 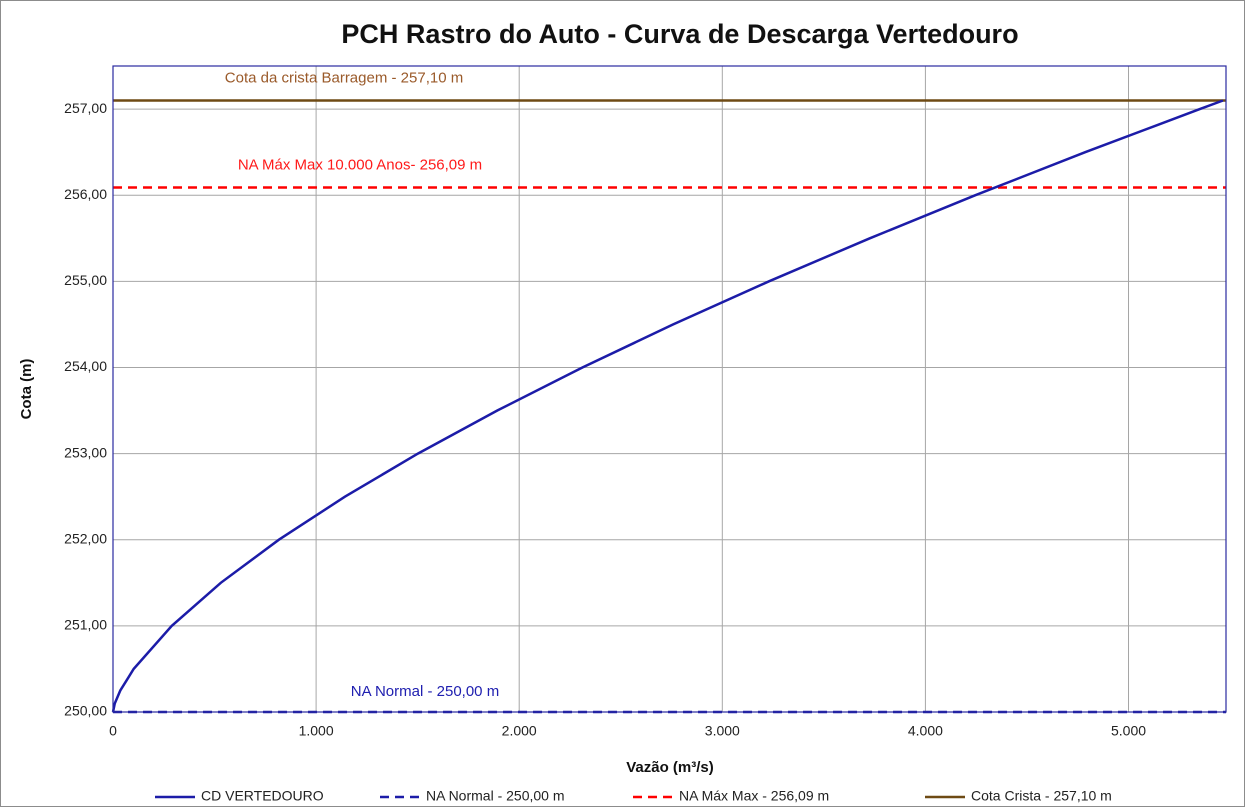 What do you see at coordinates (316, 731) in the screenshot?
I see `x-tick-label: 1.000` at bounding box center [316, 731].